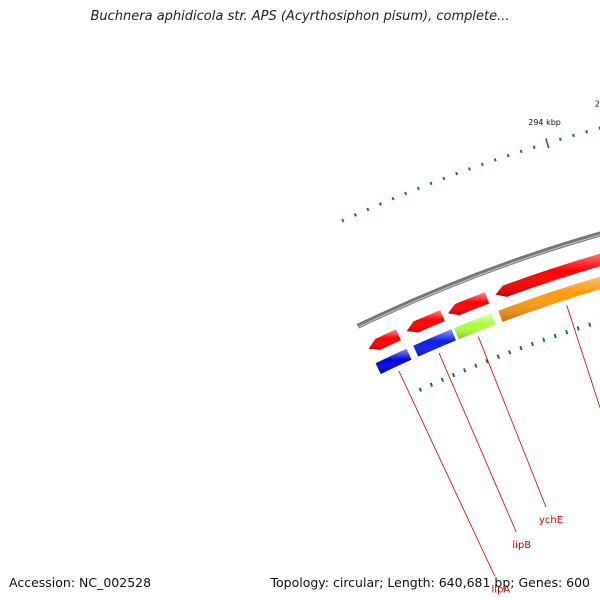 The image size is (600, 600). What do you see at coordinates (475, 326) in the screenshot?
I see `gene-ychE` at bounding box center [475, 326].